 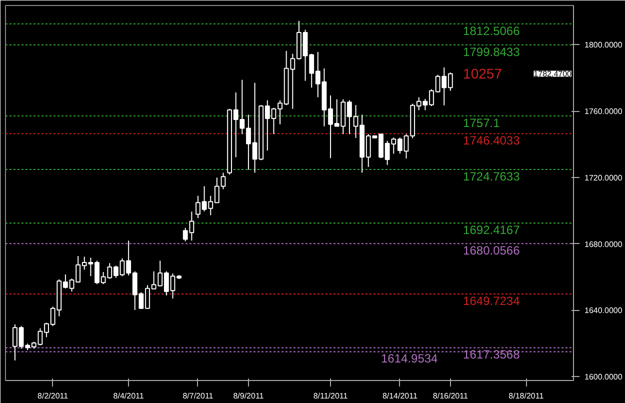 What do you see at coordinates (491, 141) in the screenshot?
I see `ref-line-label: 1746.4033` at bounding box center [491, 141].